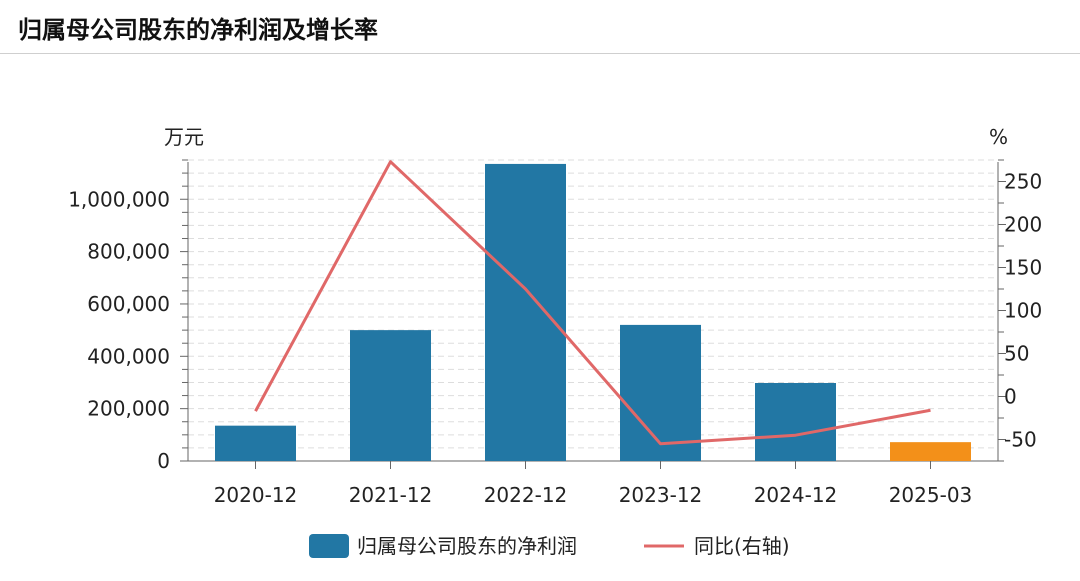 The height and width of the screenshot is (581, 1080). I want to click on right-tick-label: 50, so click(1016, 354).